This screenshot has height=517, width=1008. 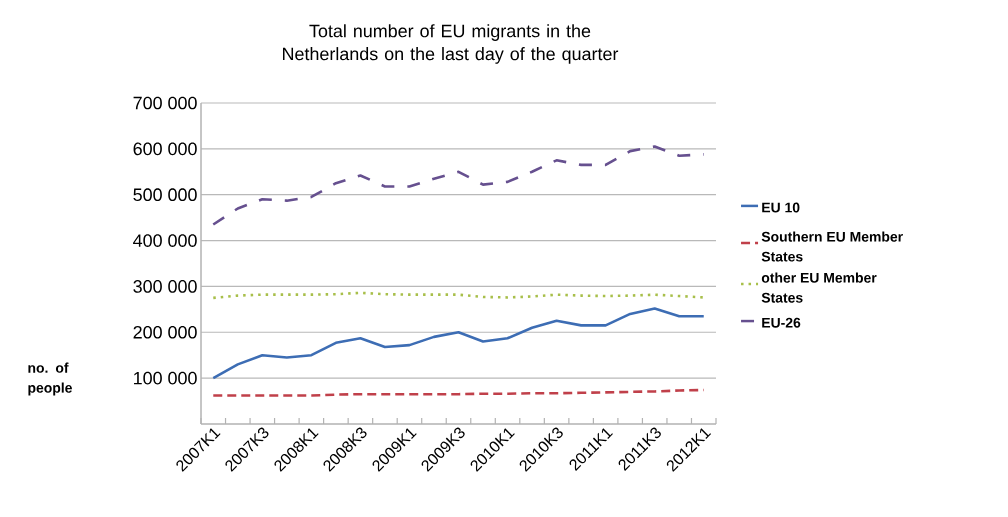 I want to click on chart-title: Total number of EU migrants in the Netherlands on the last day of the quarter, so click(x=451, y=44).